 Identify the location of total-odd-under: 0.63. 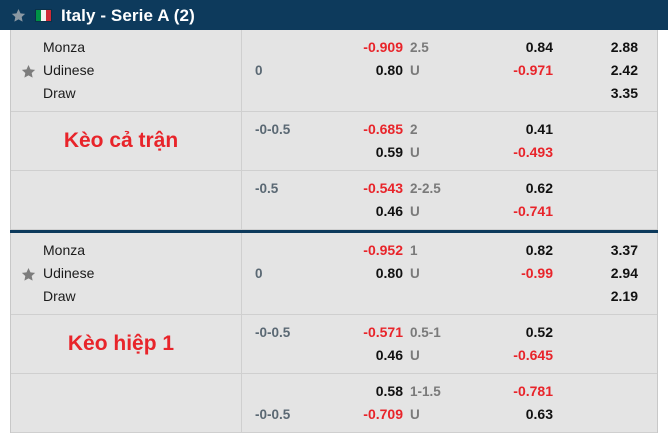
(539, 414).